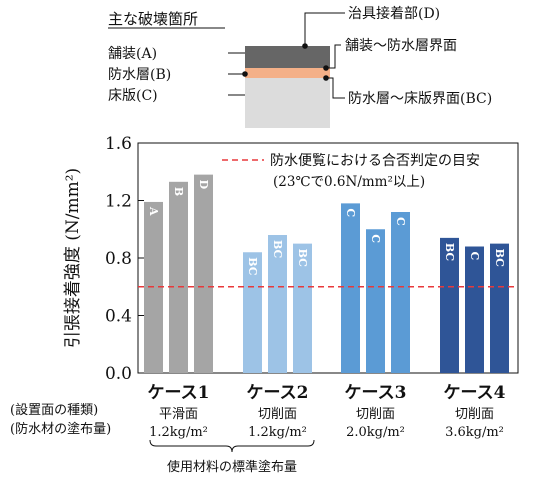 The height and width of the screenshot is (488, 550). Describe the element at coordinates (178, 191) in the screenshot. I see `bar-label: B` at that location.